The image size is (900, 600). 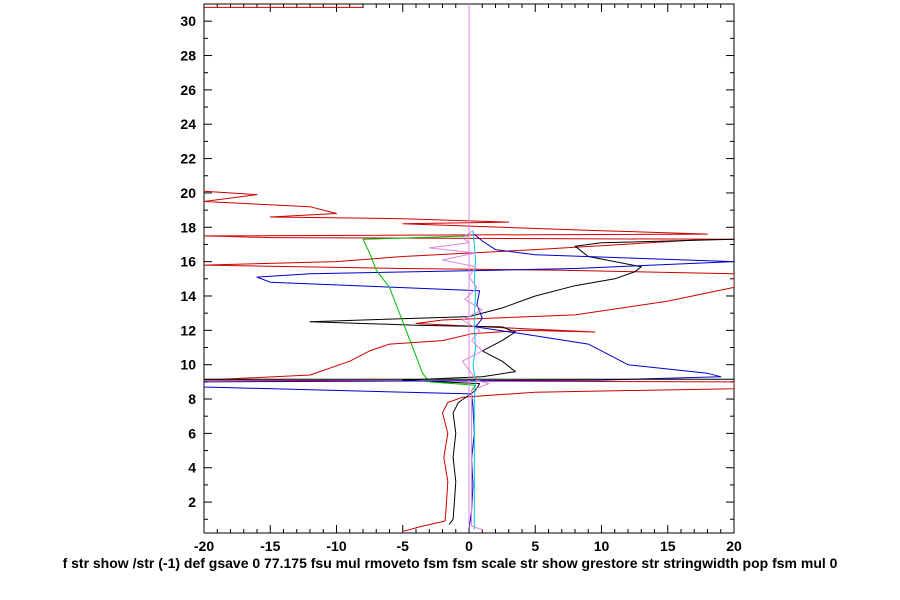 I want to click on y-tick-label: 4, so click(x=192, y=468).